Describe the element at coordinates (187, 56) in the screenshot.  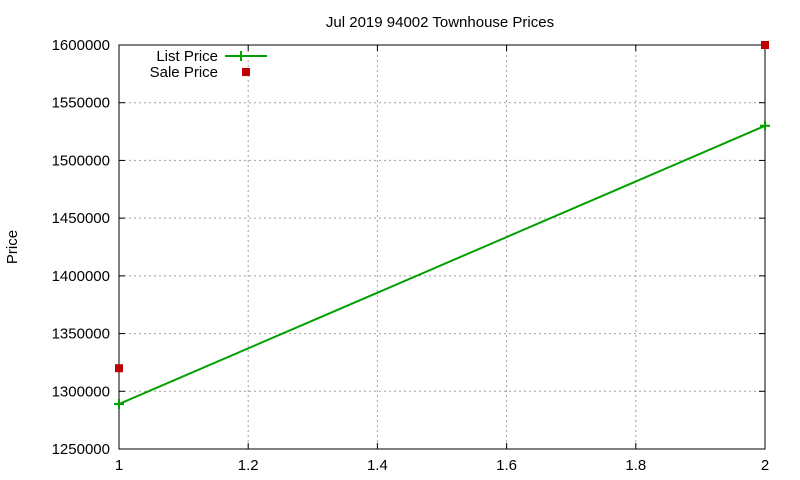
I see `legend-label: List Price` at that location.